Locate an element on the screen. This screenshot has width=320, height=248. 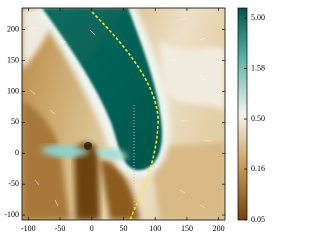
x-tick-label: -50 is located at coordinates (60, 228).